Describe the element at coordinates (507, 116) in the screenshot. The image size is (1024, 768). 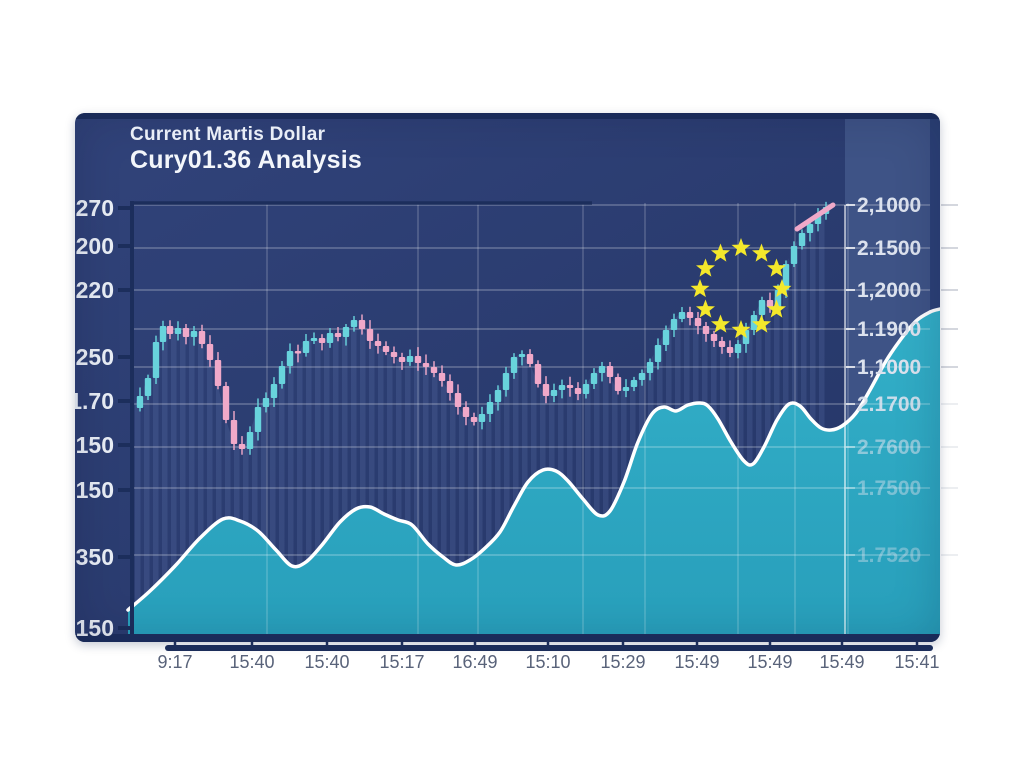
I see `panel-top-border` at that location.